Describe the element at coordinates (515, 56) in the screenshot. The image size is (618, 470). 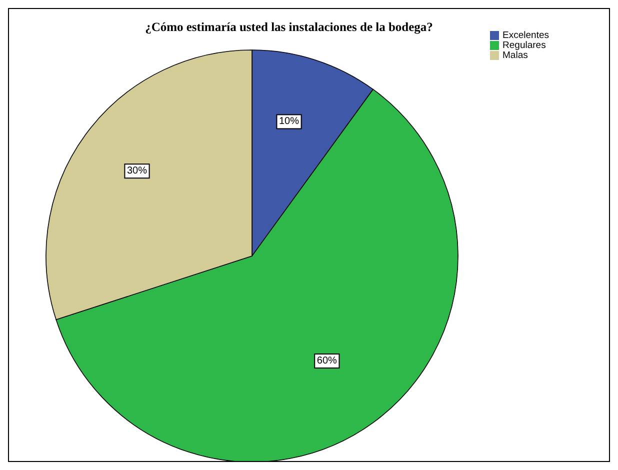
I see `legend-label: Malas` at that location.